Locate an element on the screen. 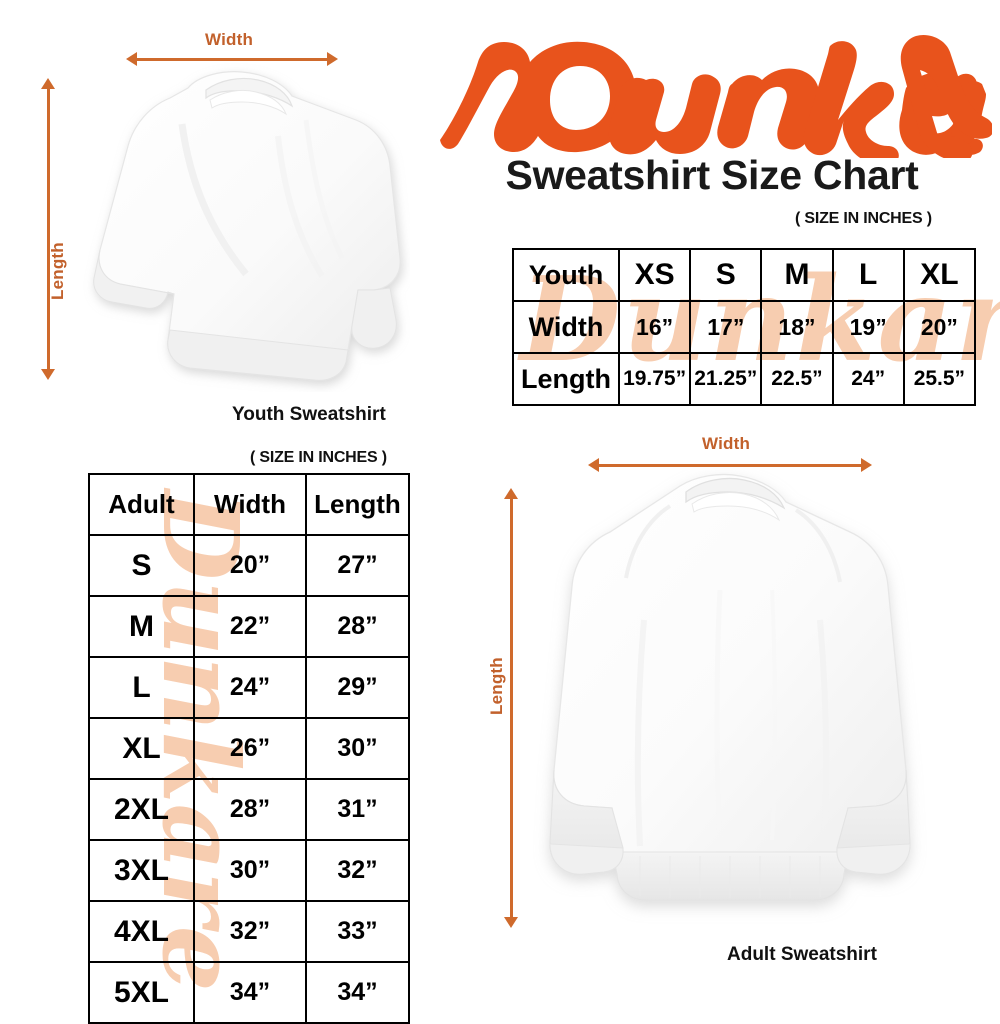 The width and height of the screenshot is (1000, 1024). adult-width-cell: 32” is located at coordinates (250, 931).